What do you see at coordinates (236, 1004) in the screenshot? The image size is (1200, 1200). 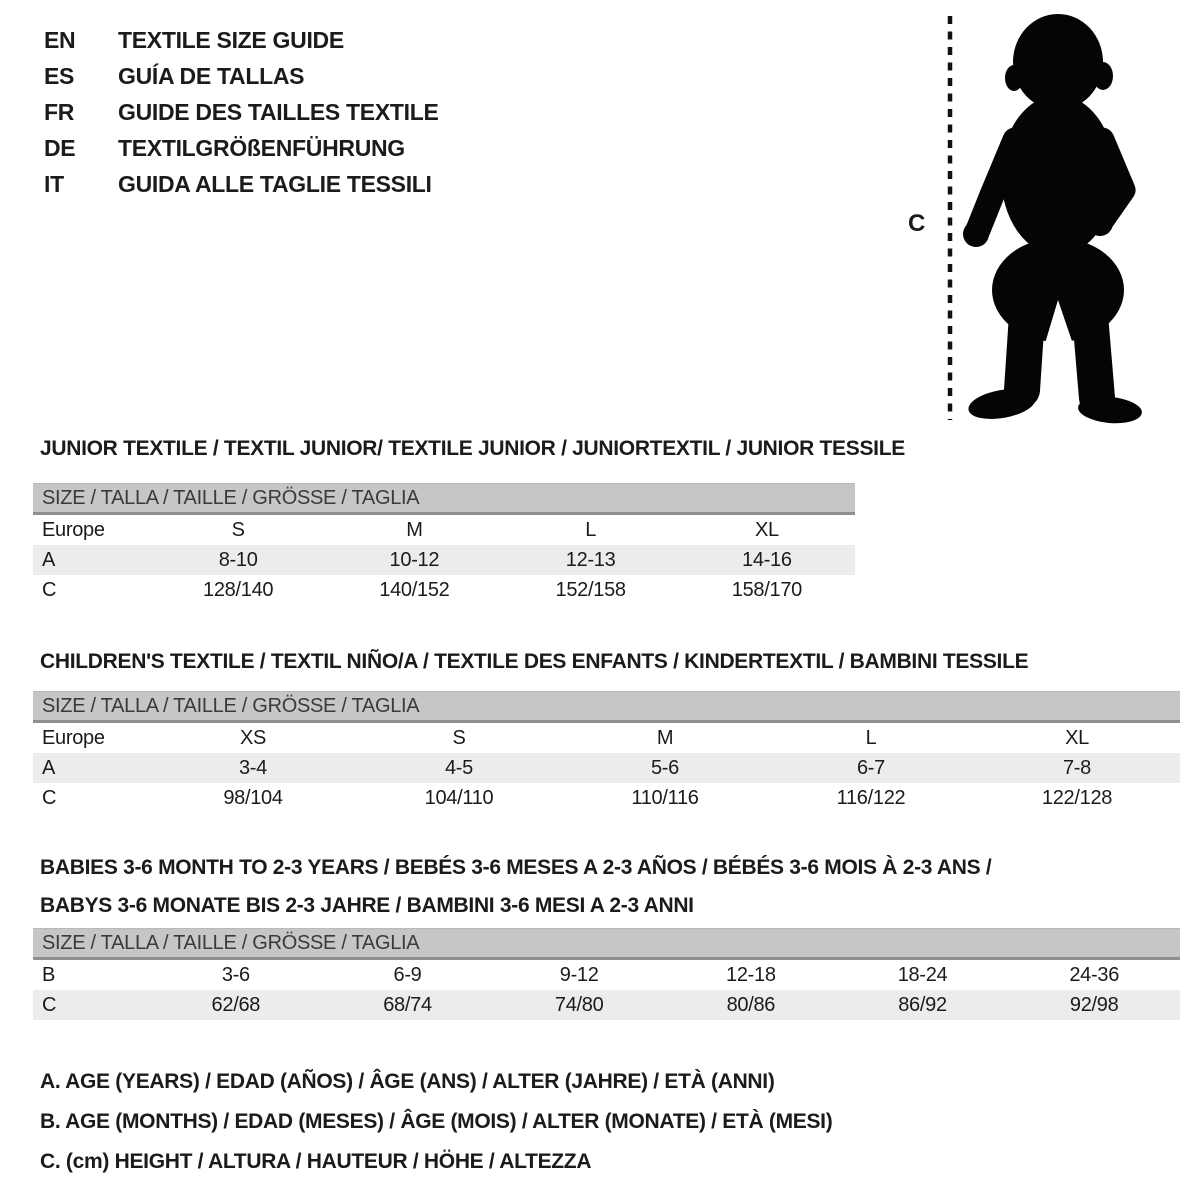 I see `height-cell: 62/68` at bounding box center [236, 1004].